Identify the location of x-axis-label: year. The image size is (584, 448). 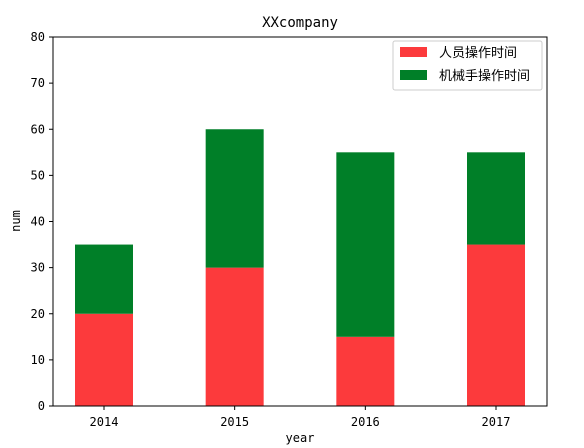
(300, 438).